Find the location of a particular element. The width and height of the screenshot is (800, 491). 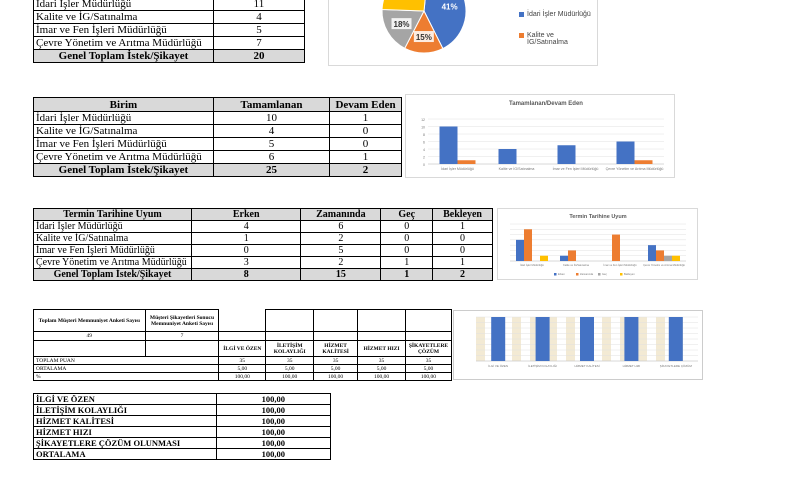

unit-count: 11 is located at coordinates (259, 5).